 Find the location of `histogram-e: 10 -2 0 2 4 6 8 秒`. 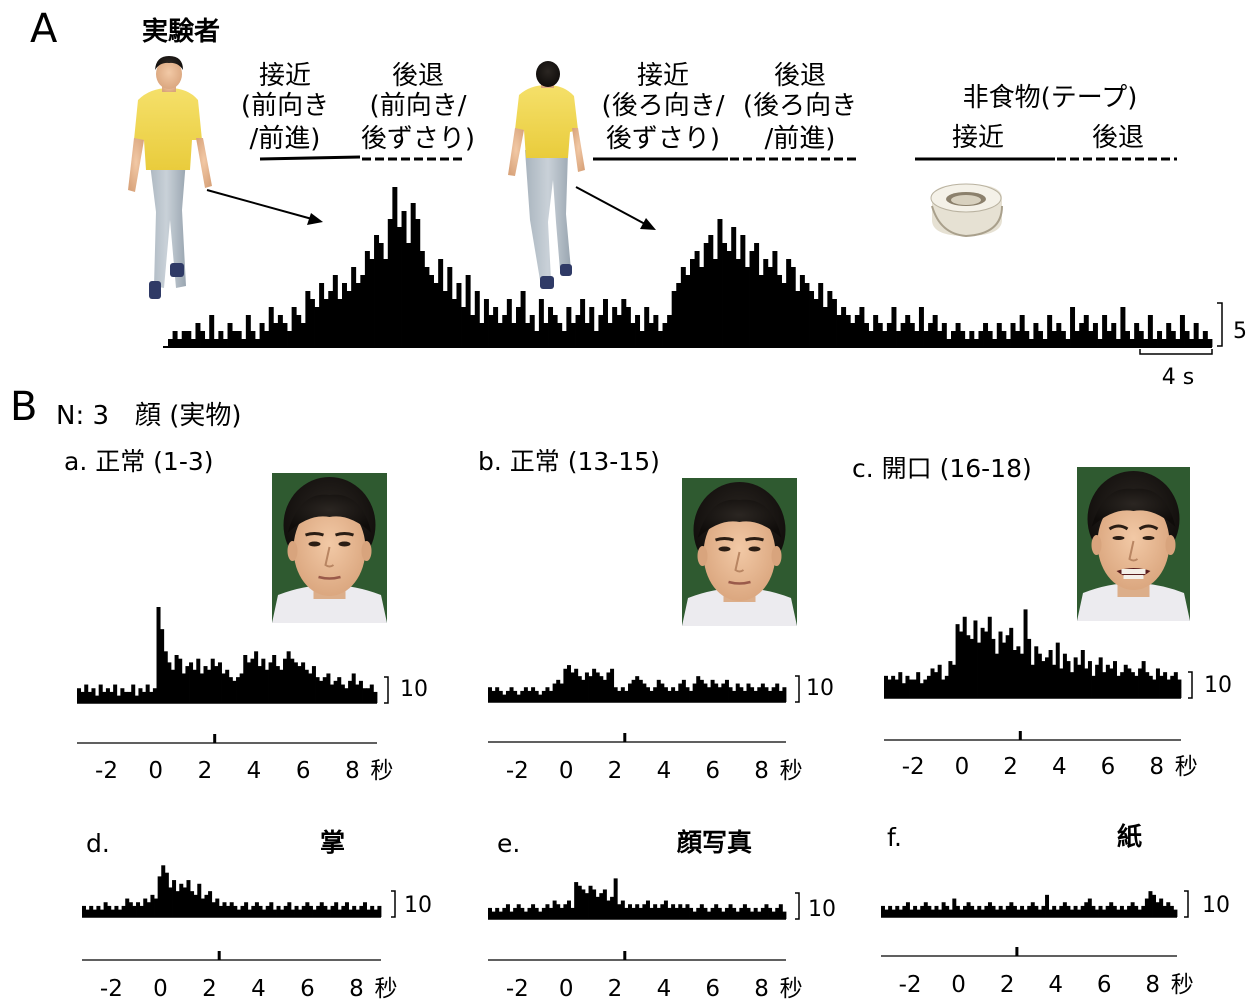

histogram-e: 10 -2 0 2 4 6 8 秒 is located at coordinates (662, 939).